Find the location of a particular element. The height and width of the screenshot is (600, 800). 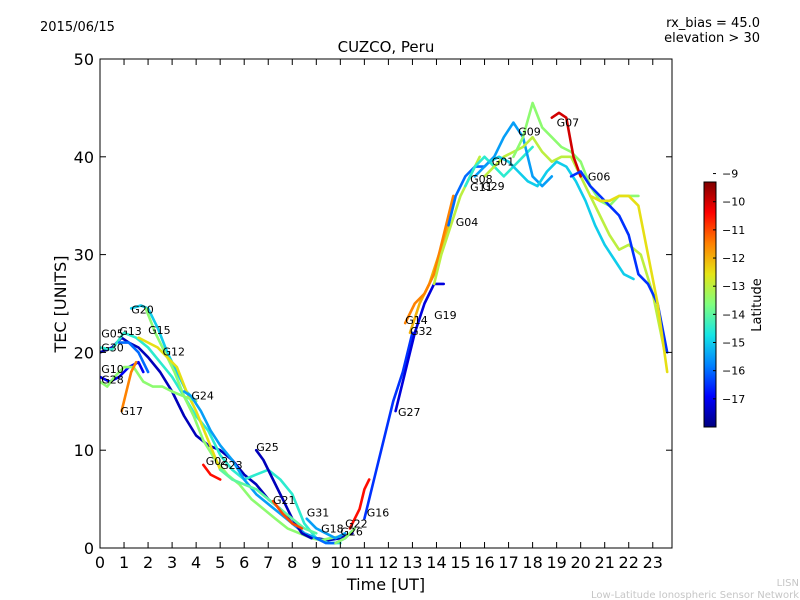

x-tick-label: 20 is located at coordinates (580, 562).